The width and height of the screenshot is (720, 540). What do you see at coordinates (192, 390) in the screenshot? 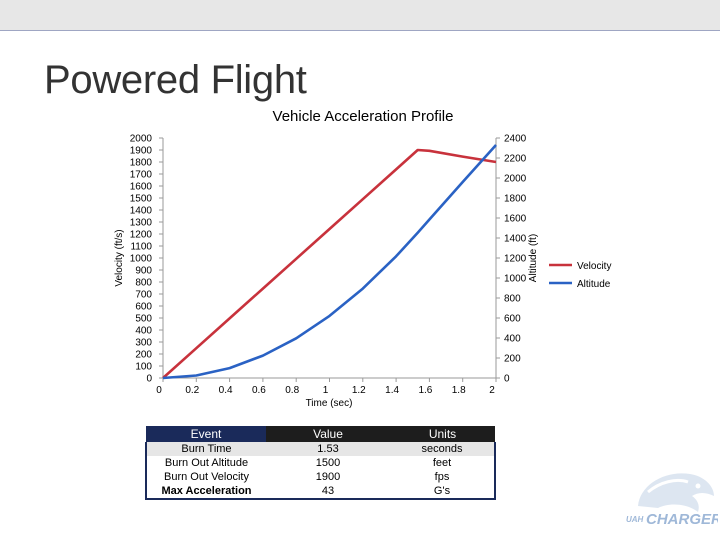
I see `x-tick-label: 0.2` at bounding box center [192, 390].